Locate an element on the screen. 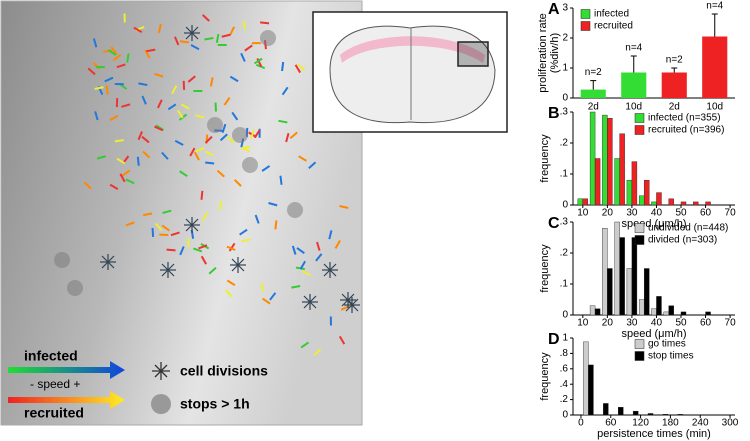  x-tick-label: 10d is located at coordinates (714, 107).